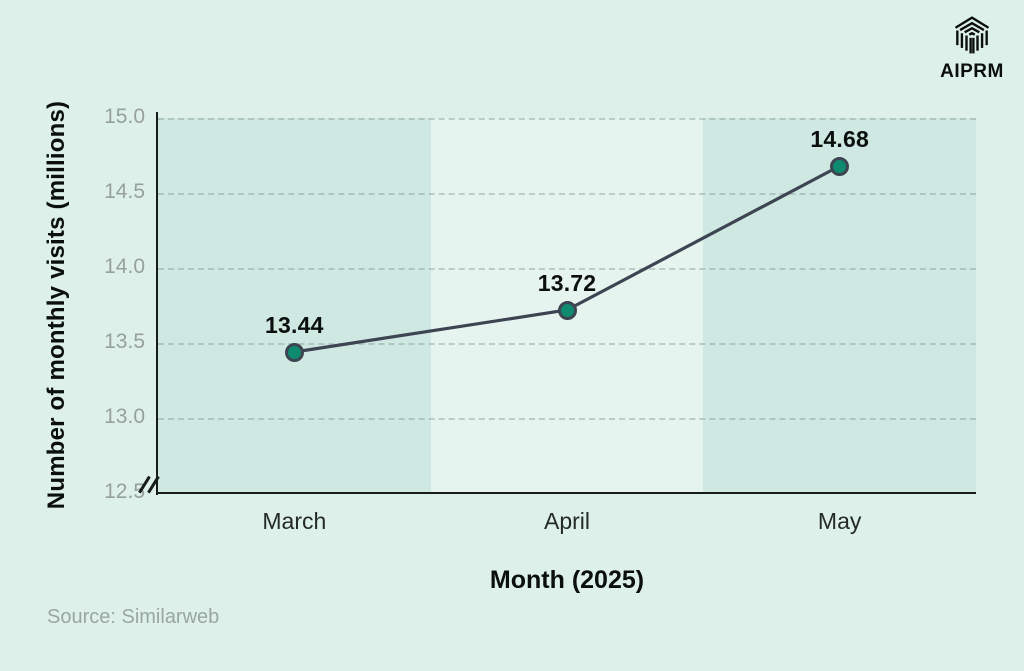 This screenshot has width=1024, height=671. What do you see at coordinates (567, 194) in the screenshot?
I see `gridline-14.5` at bounding box center [567, 194].